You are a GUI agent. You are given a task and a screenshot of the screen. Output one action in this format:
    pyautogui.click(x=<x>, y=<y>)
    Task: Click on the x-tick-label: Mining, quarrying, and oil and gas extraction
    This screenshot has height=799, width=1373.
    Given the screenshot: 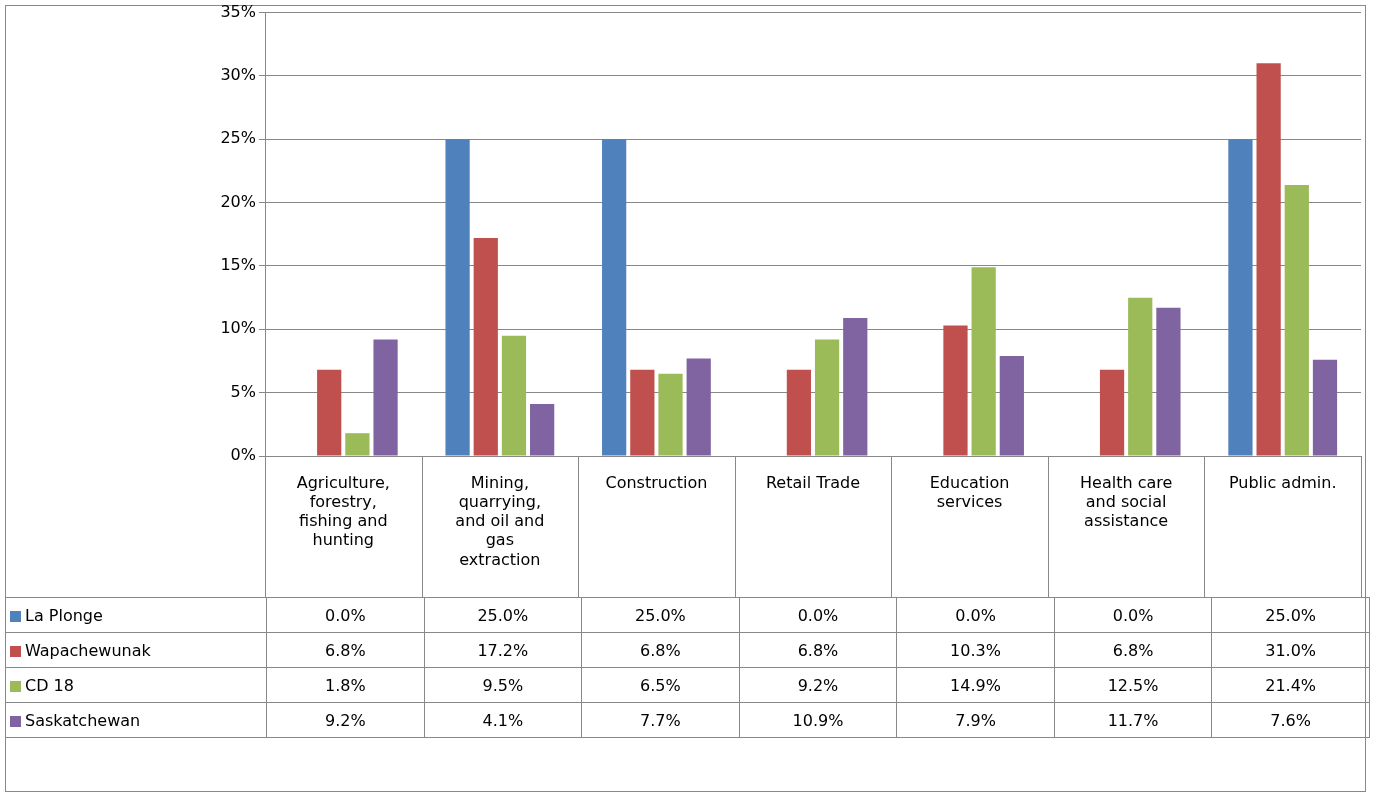 What is the action you would take?
    pyautogui.click(x=500, y=520)
    